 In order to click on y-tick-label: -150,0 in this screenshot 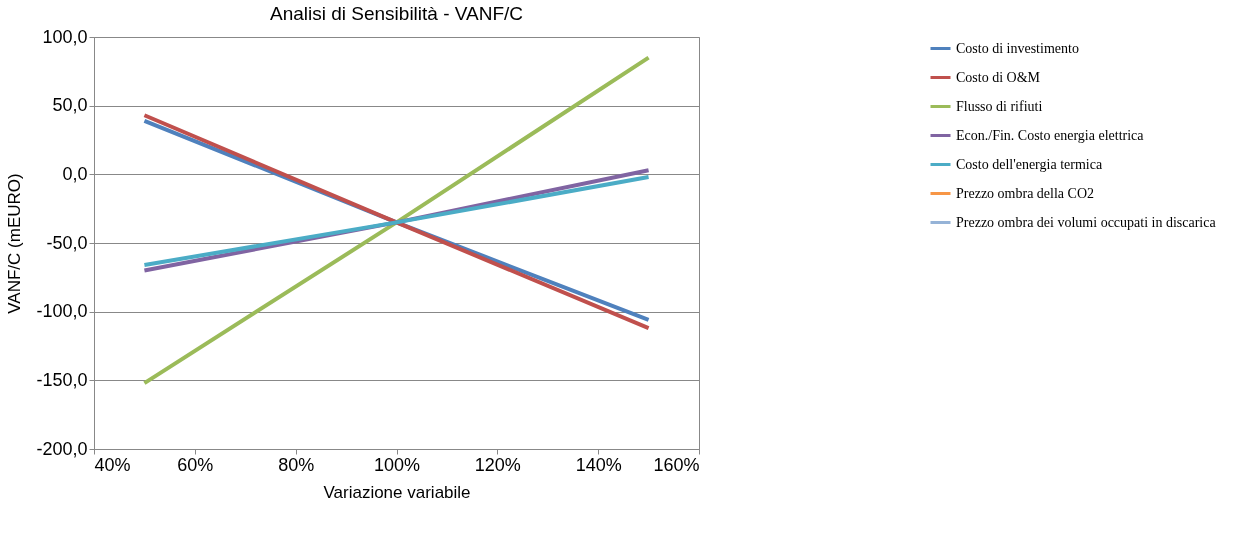, I will do `click(62, 379)`.